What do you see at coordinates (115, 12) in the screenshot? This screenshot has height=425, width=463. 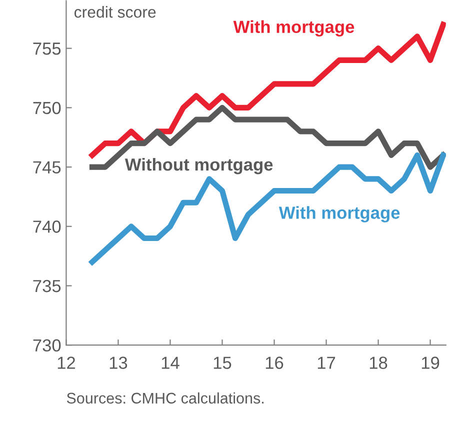 I see `chart-title: credit score` at bounding box center [115, 12].